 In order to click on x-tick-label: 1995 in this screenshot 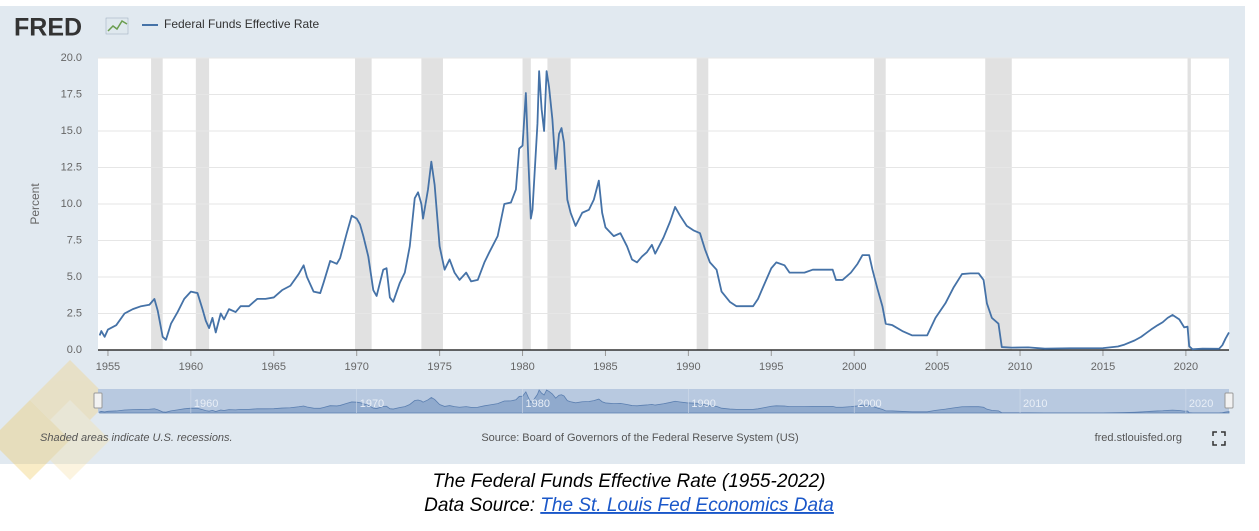, I will do `click(771, 367)`.